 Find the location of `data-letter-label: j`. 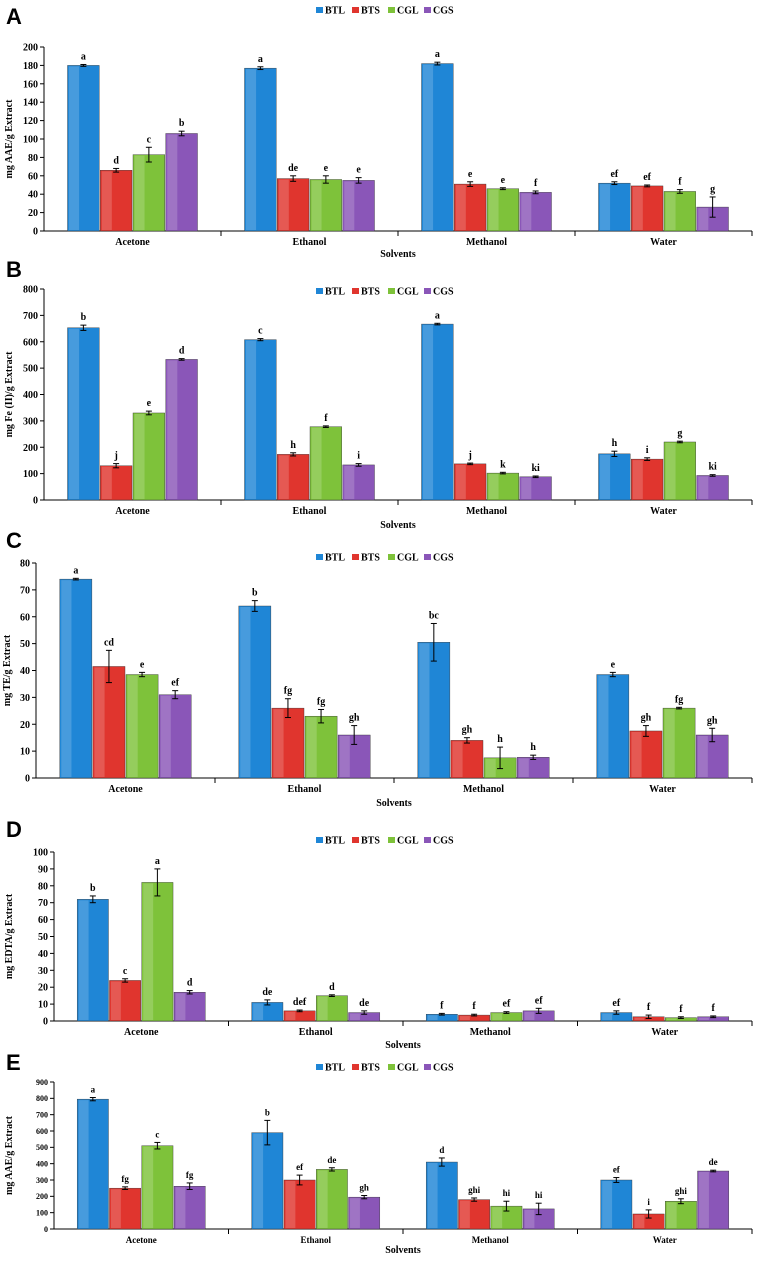

data-letter-label: j is located at coordinates (115, 456).